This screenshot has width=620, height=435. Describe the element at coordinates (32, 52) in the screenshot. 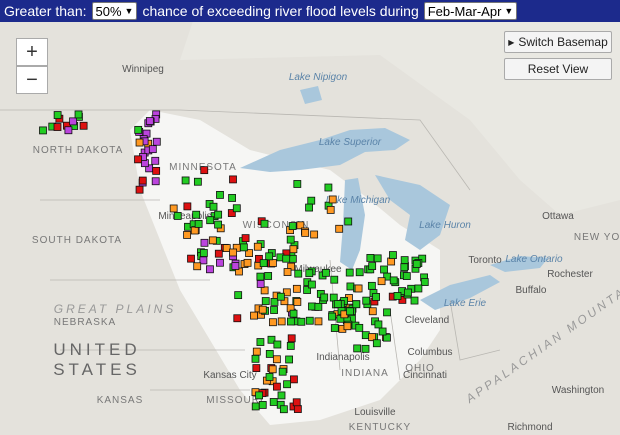

I see `zoom-in: +` at that location.